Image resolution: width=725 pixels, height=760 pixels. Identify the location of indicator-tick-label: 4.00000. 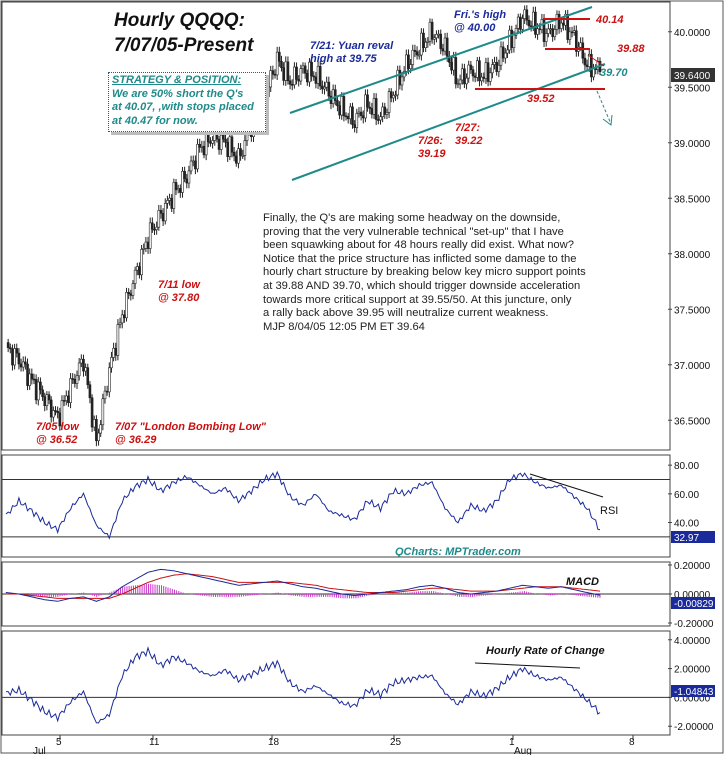
(692, 641).